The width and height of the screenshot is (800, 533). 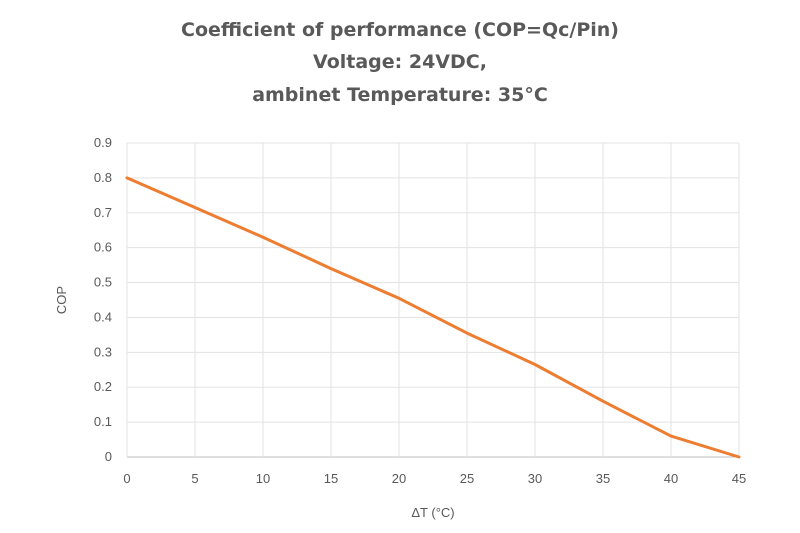 What do you see at coordinates (263, 478) in the screenshot?
I see `x-tick-label: 10` at bounding box center [263, 478].